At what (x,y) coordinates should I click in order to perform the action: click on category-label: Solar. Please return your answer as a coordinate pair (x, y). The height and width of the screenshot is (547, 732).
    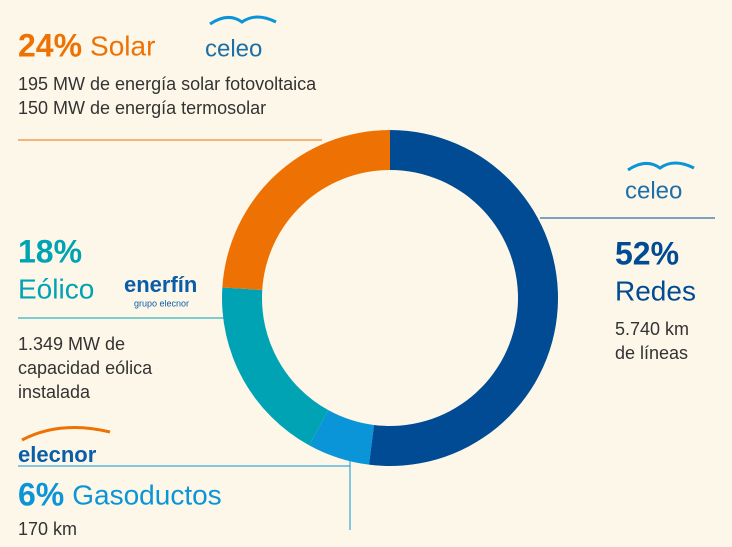
    Looking at the image, I should click on (122, 45).